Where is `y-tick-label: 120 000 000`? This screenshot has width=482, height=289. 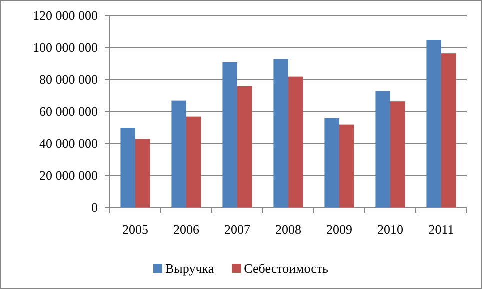 y-tick-label: 120 000 000 is located at coordinates (65, 16).